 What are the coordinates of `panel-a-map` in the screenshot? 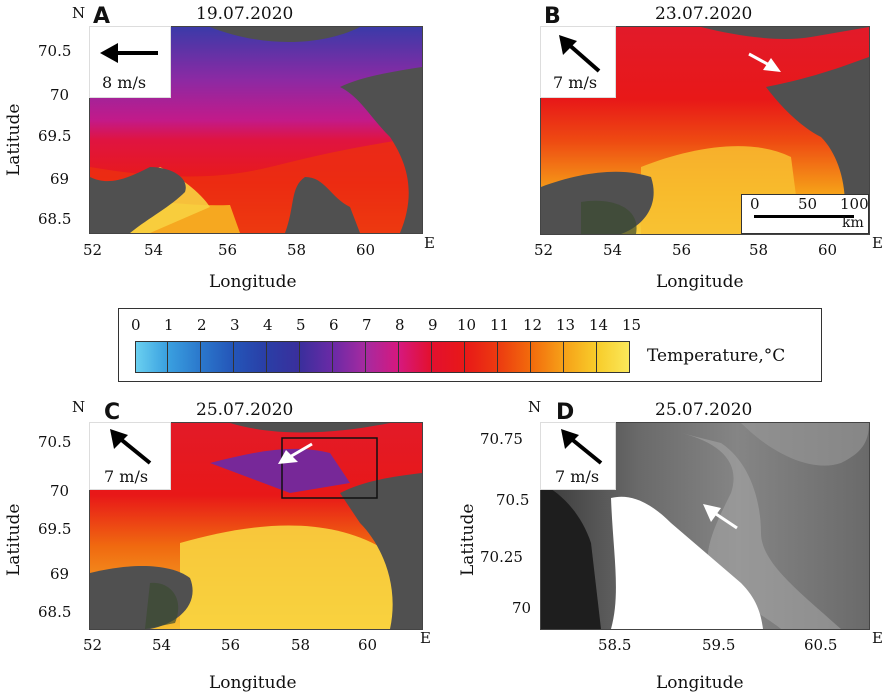 It's located at (256, 130).